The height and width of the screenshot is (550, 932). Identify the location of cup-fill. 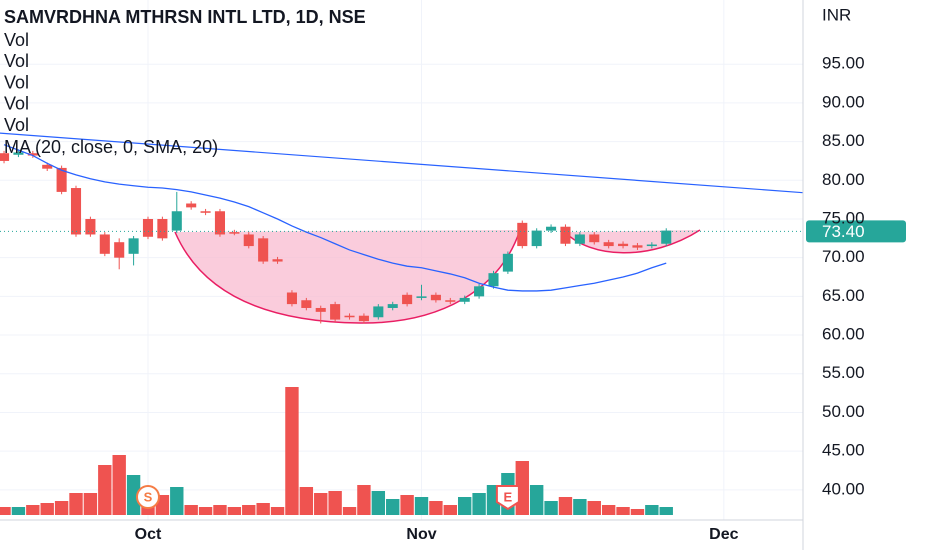
(347, 277).